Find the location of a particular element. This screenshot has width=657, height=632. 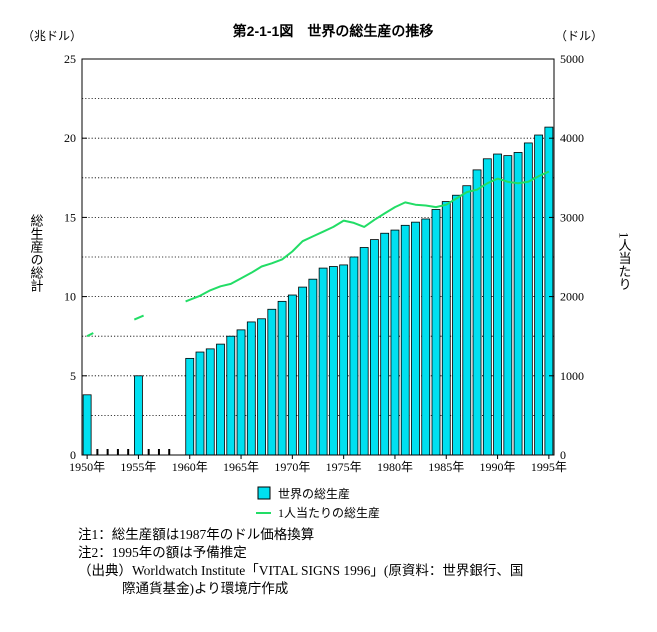

right-tick-label: 4000 is located at coordinates (572, 138).